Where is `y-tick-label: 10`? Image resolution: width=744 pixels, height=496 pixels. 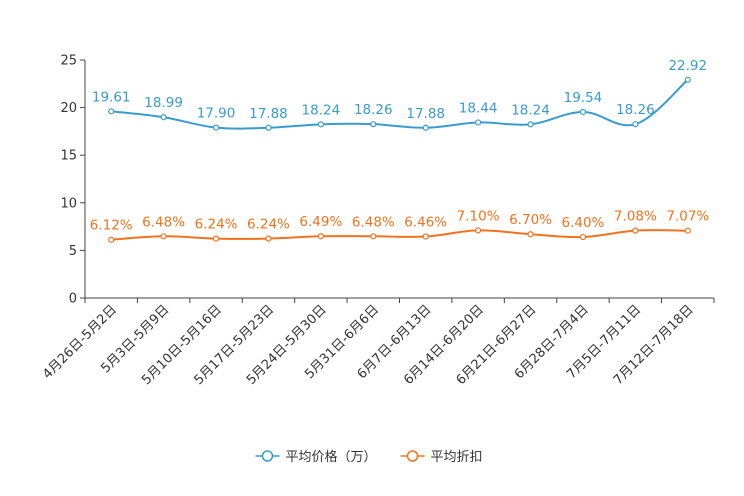 y-tick-label: 10 is located at coordinates (68, 203).